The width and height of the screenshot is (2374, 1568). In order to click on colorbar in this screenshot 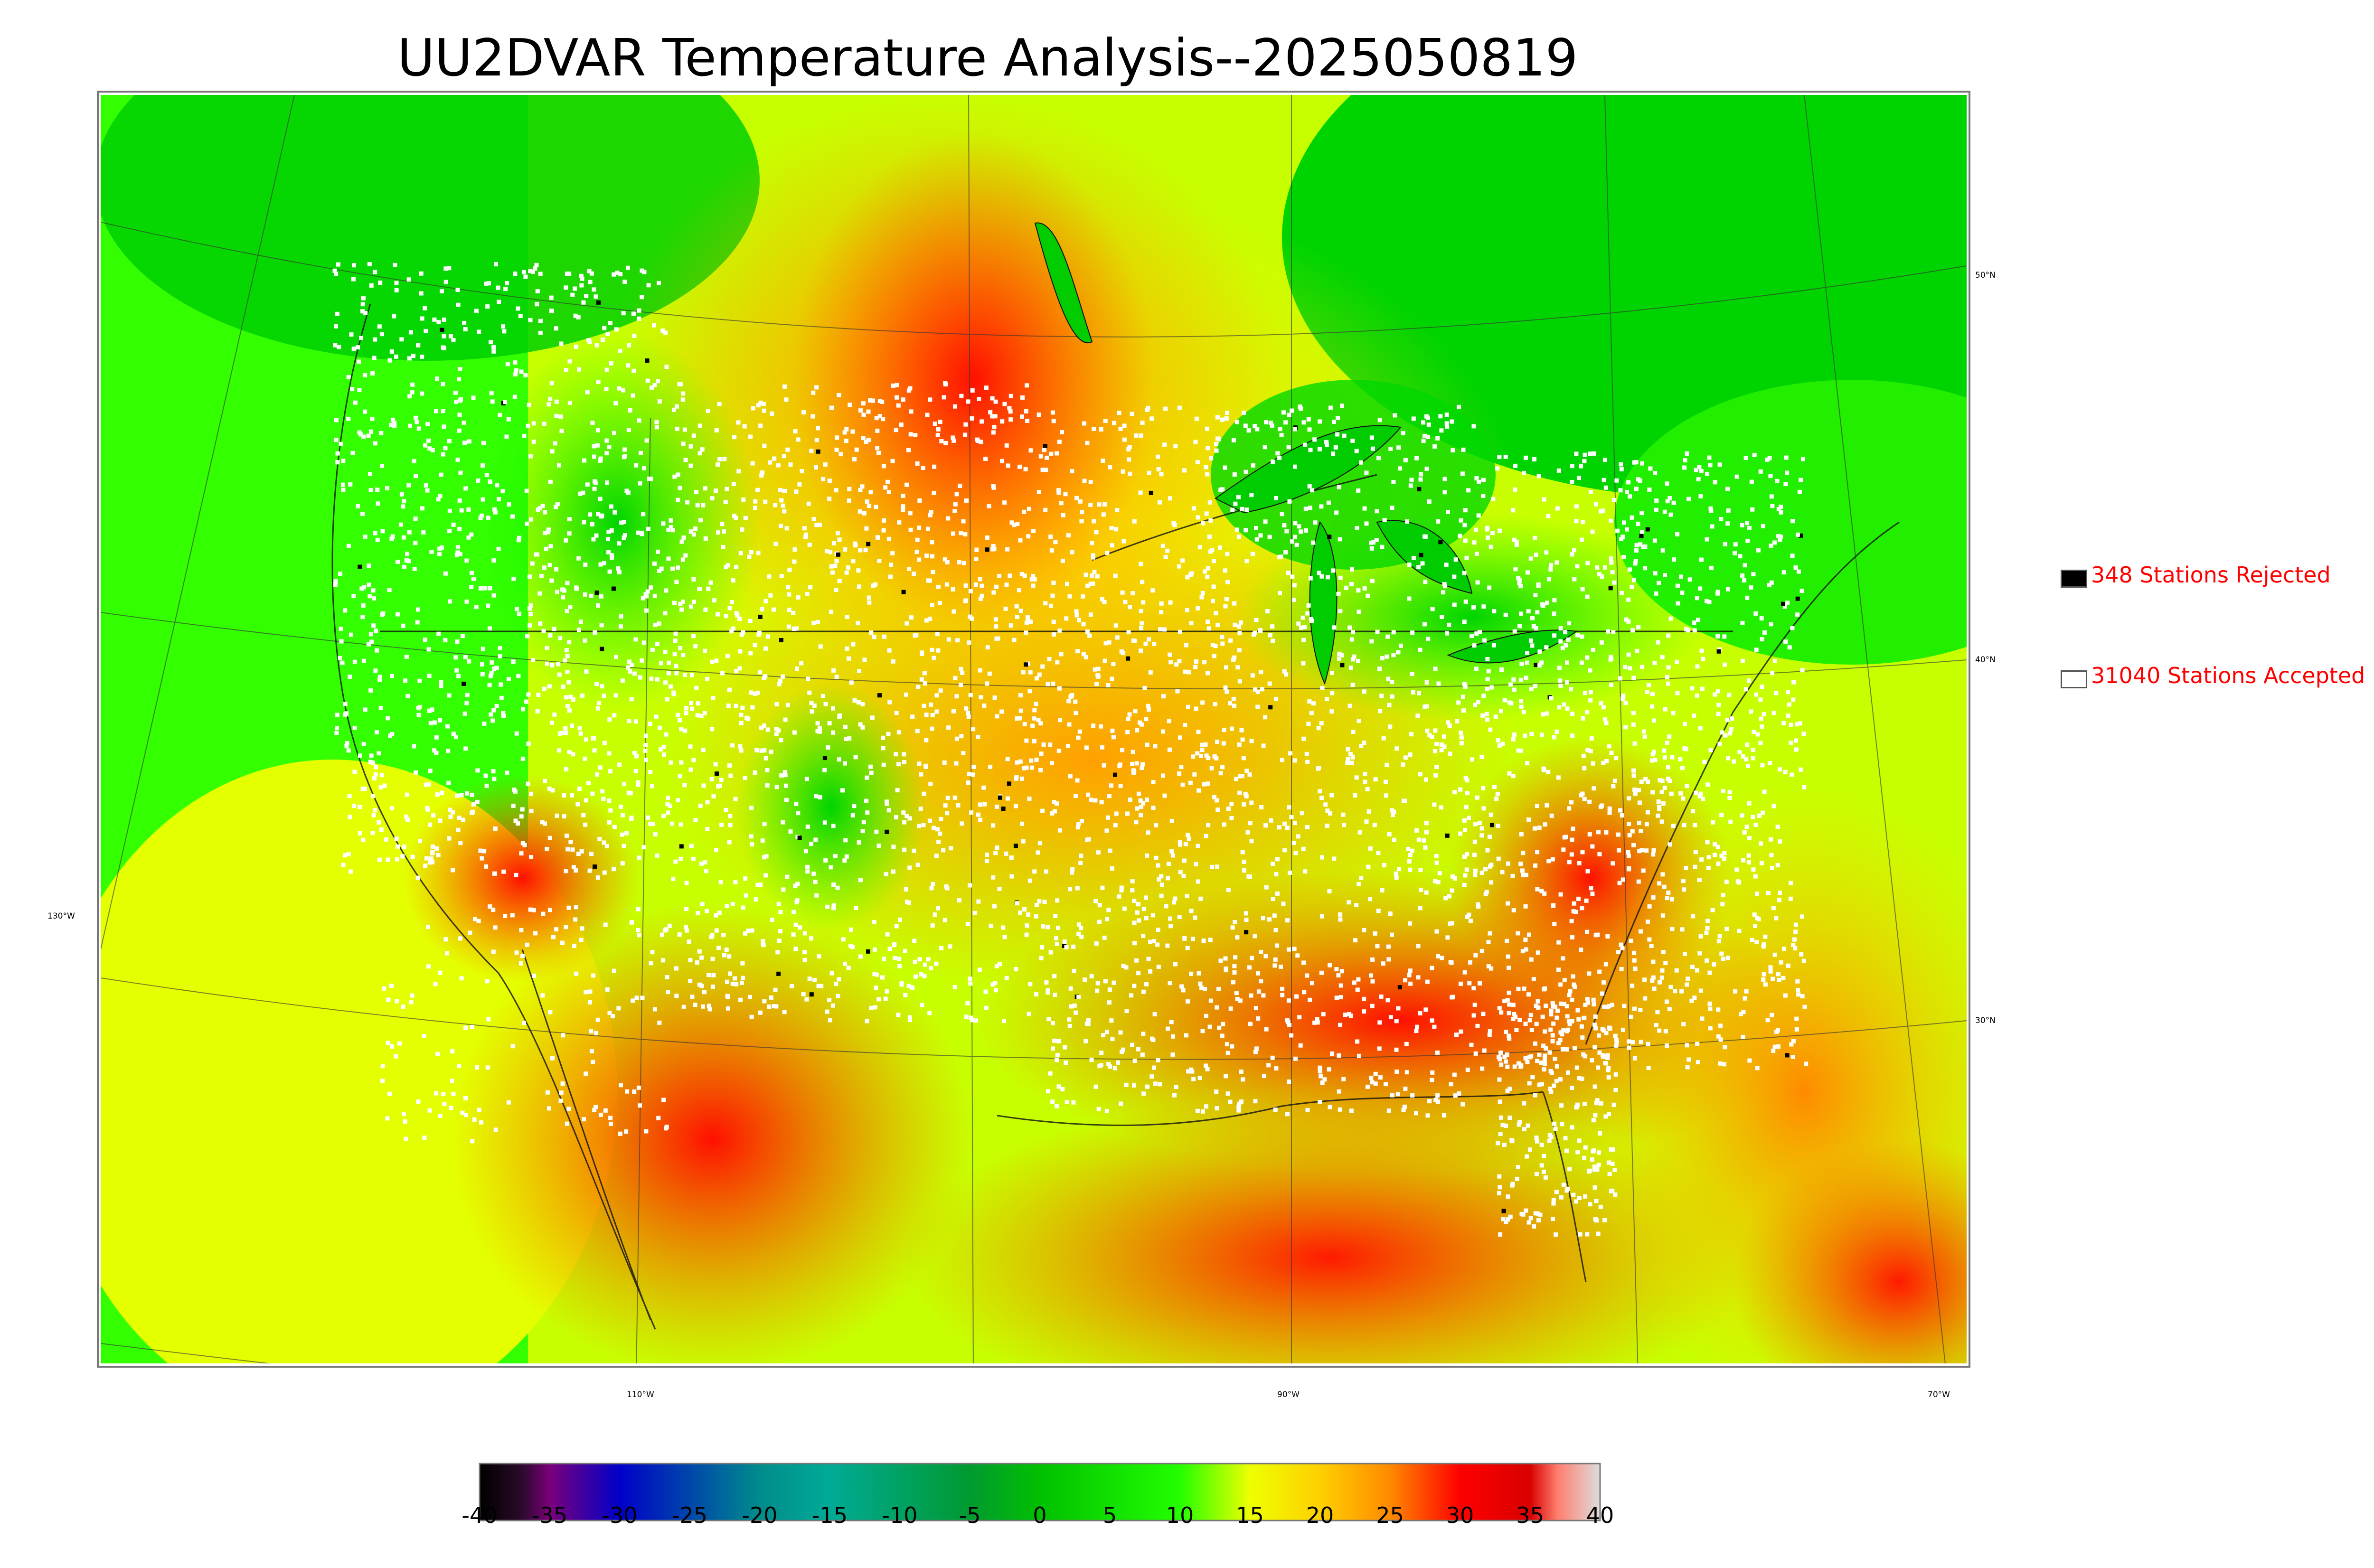, I will do `click(1040, 1492)`.